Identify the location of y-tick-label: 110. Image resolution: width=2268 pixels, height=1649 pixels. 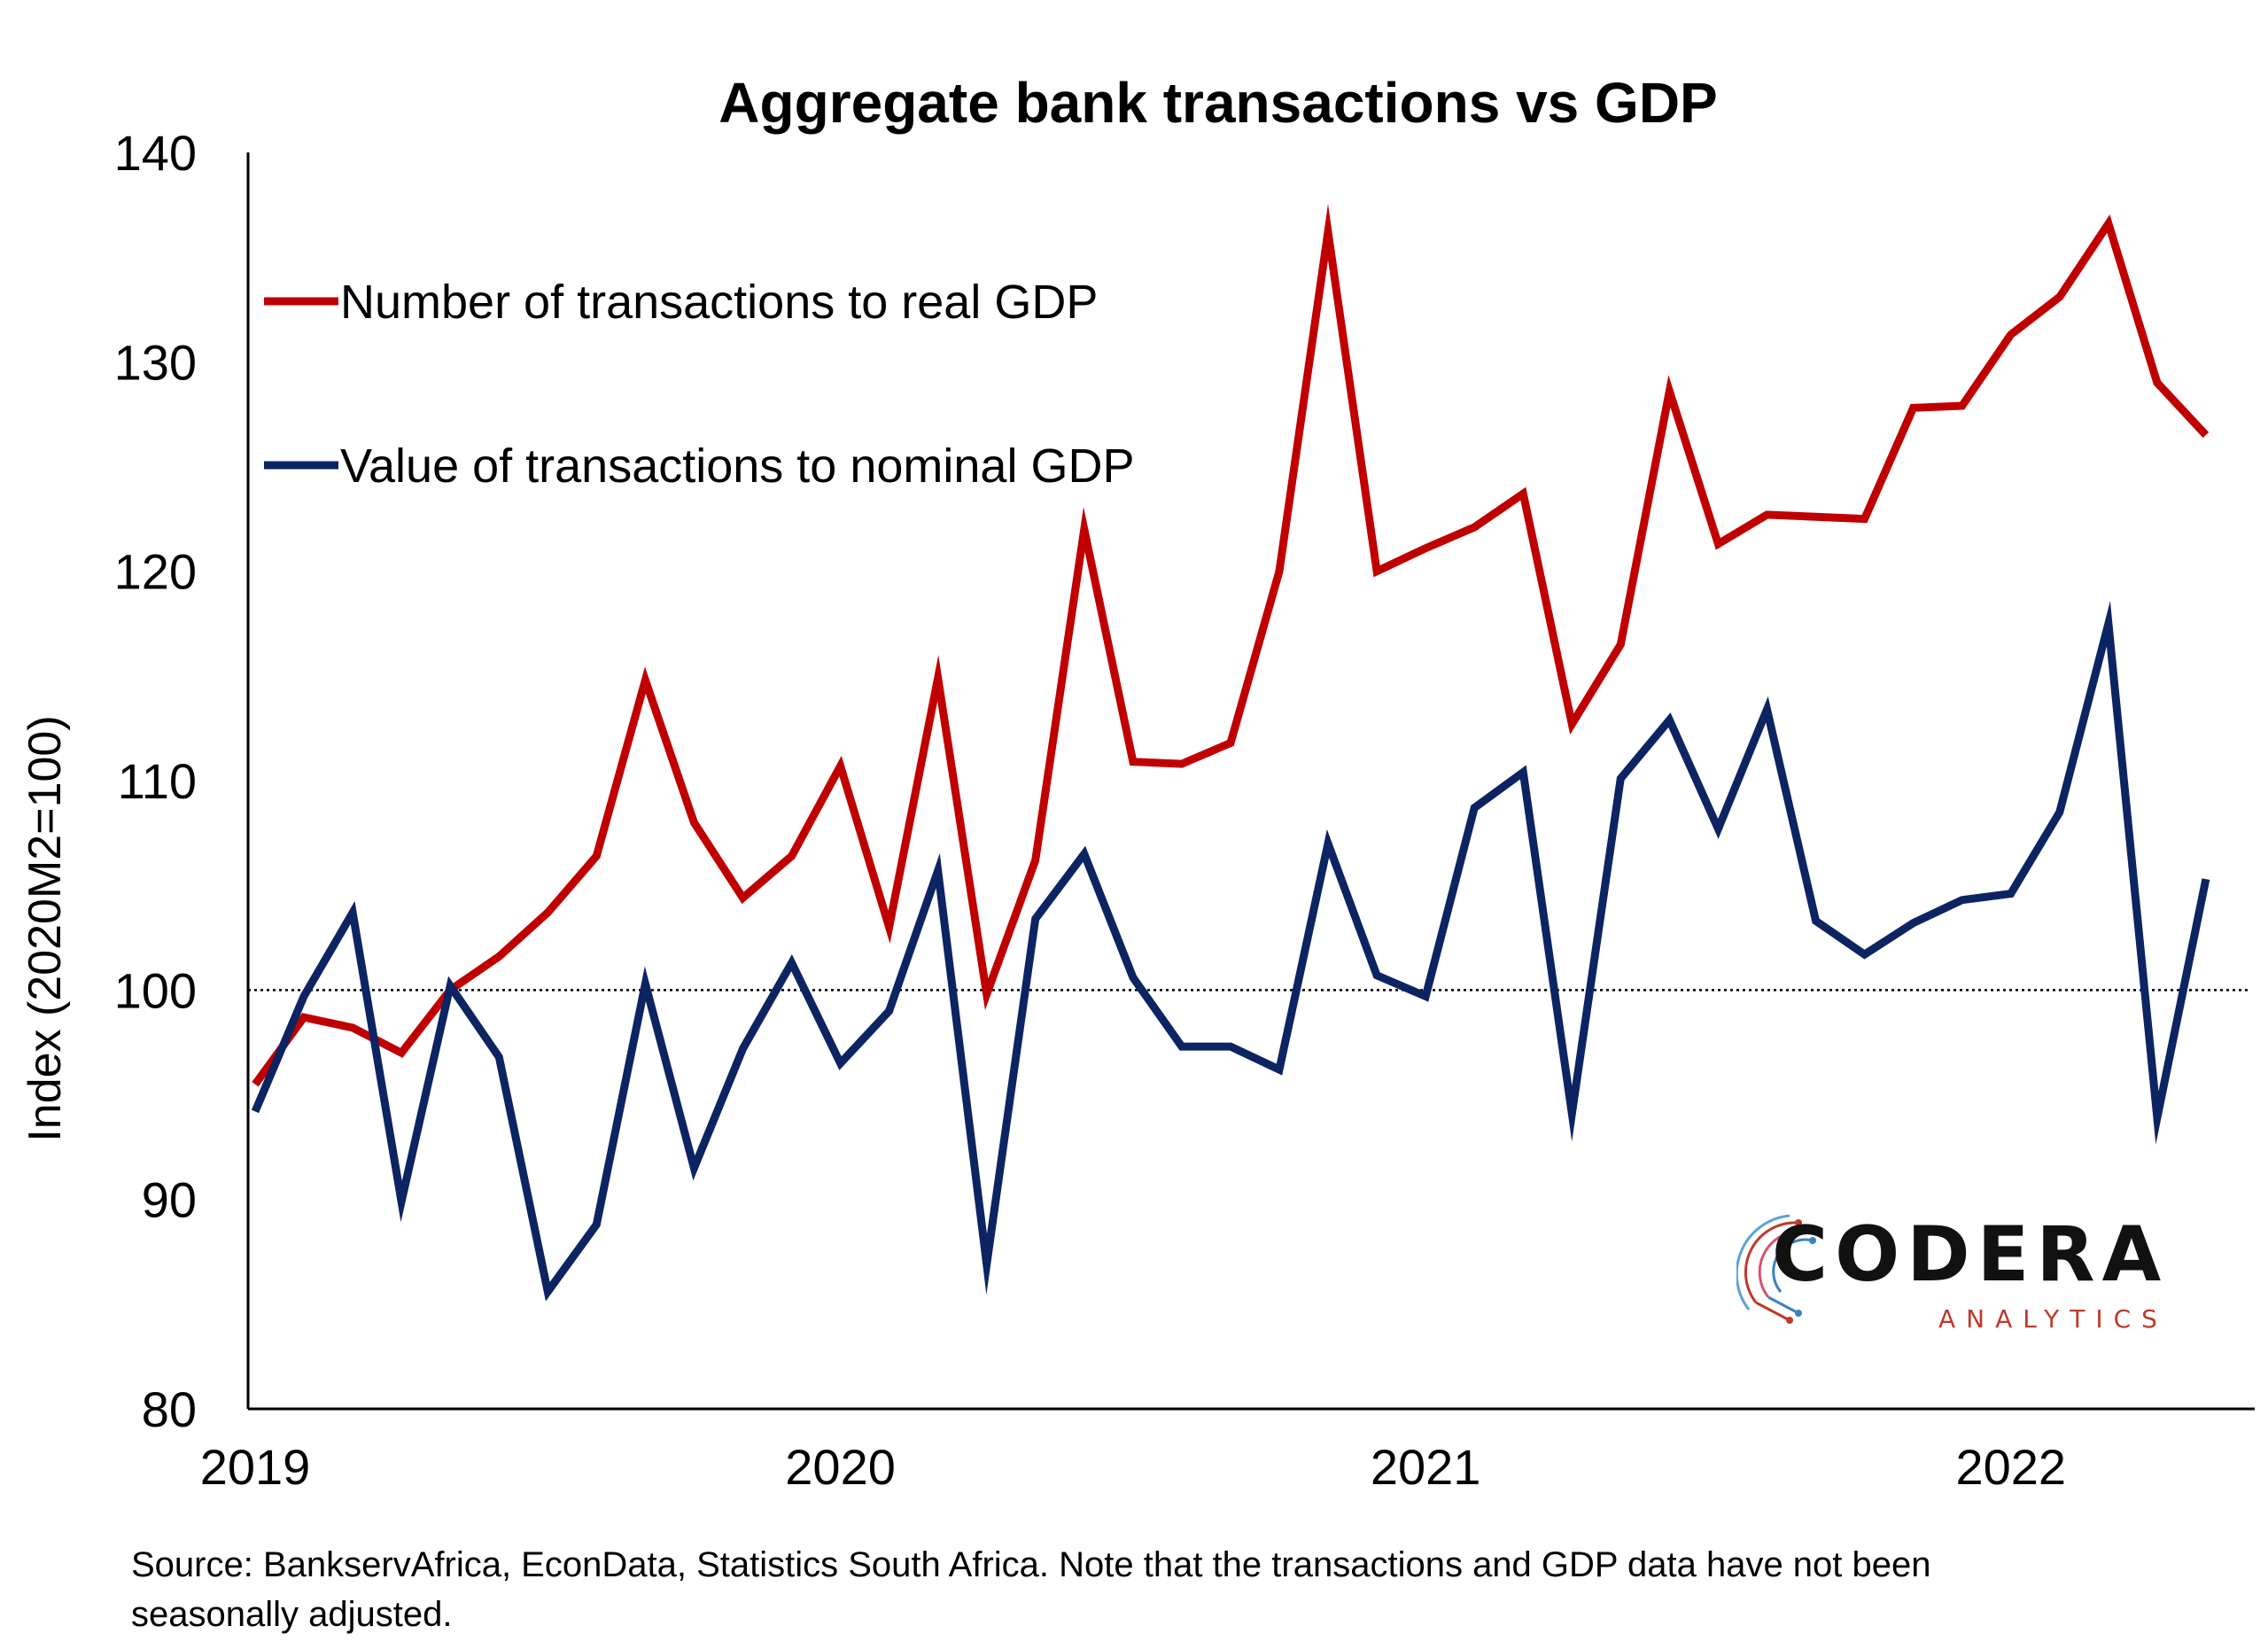
(157, 781).